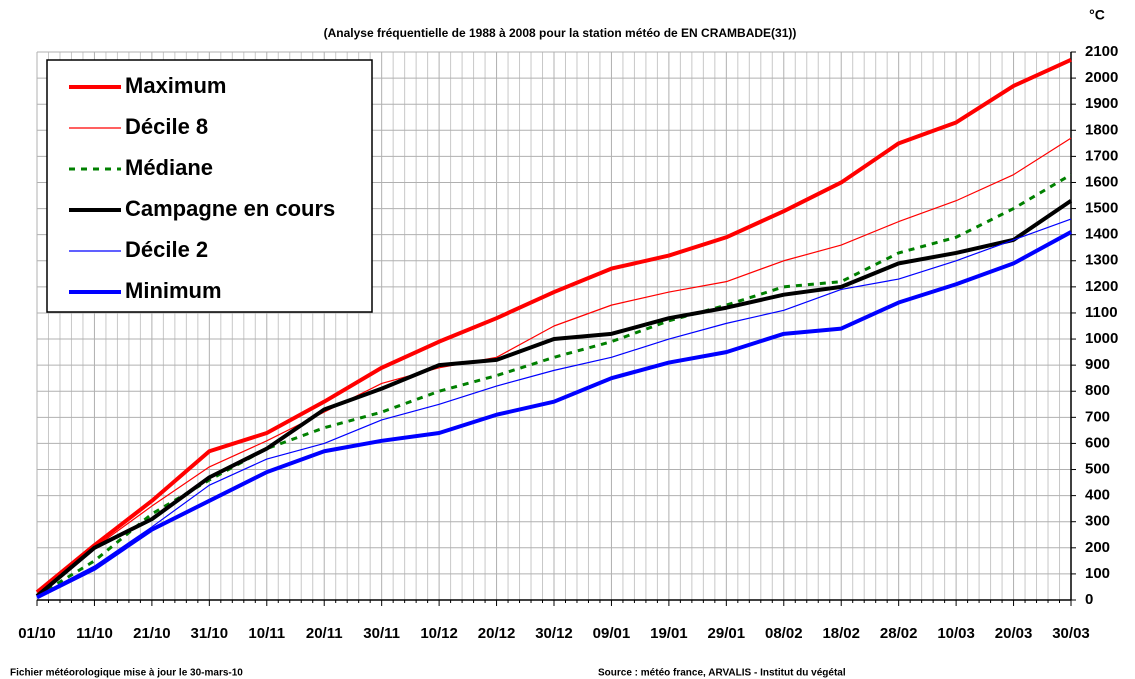 The width and height of the screenshot is (1135, 679). What do you see at coordinates (210, 633) in the screenshot?
I see `x-tick-label: 31/10` at bounding box center [210, 633].